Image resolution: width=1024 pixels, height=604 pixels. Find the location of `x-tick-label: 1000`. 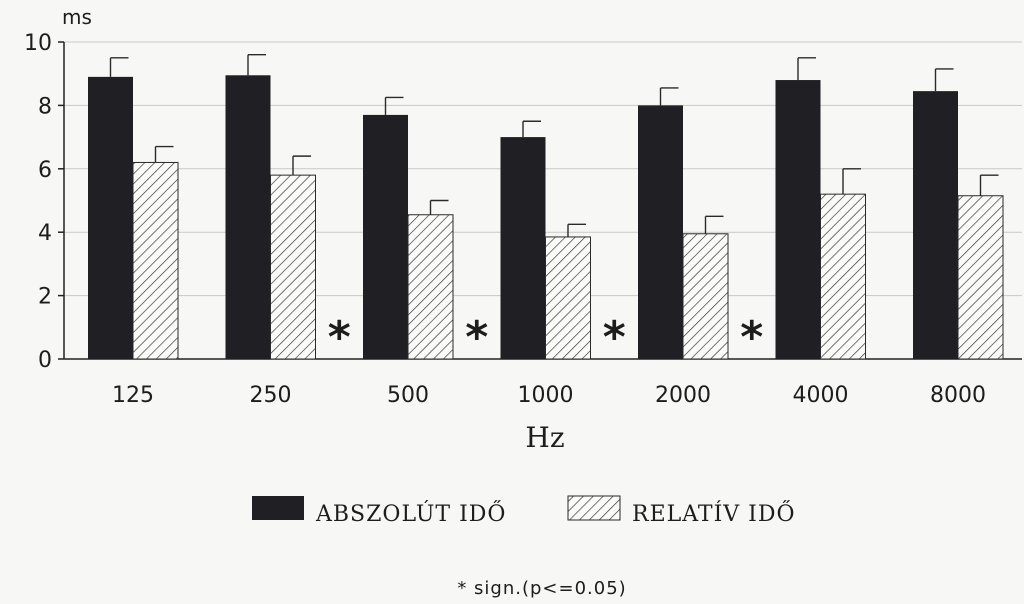

x-tick-label: 1000 is located at coordinates (546, 395).